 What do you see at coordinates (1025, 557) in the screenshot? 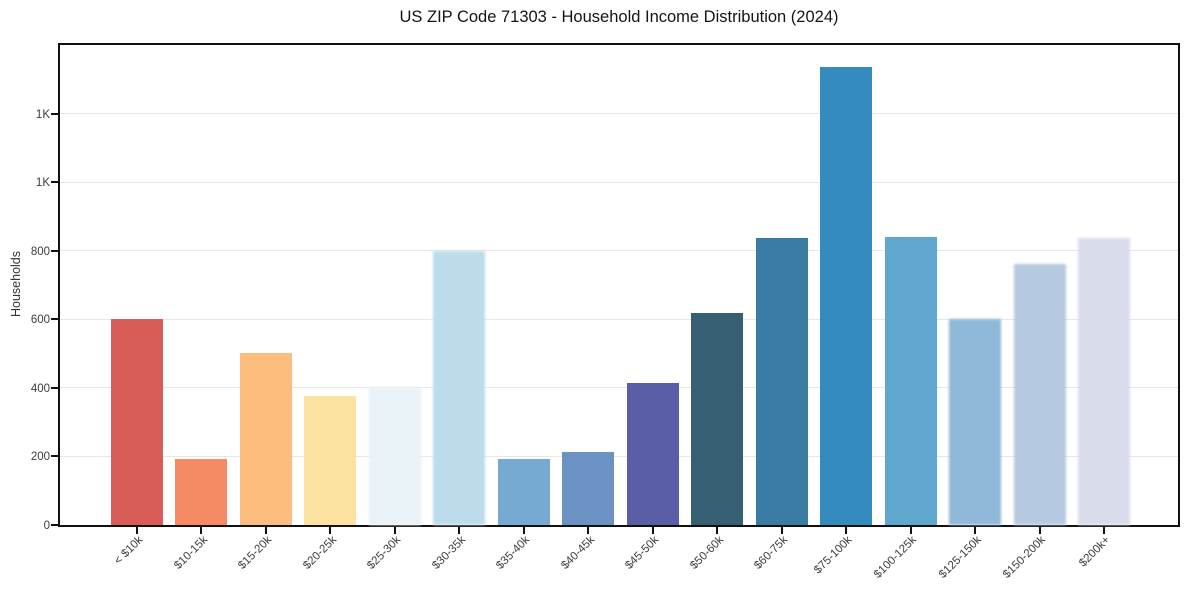
I see `x-tick-label: $150-200k` at bounding box center [1025, 557].